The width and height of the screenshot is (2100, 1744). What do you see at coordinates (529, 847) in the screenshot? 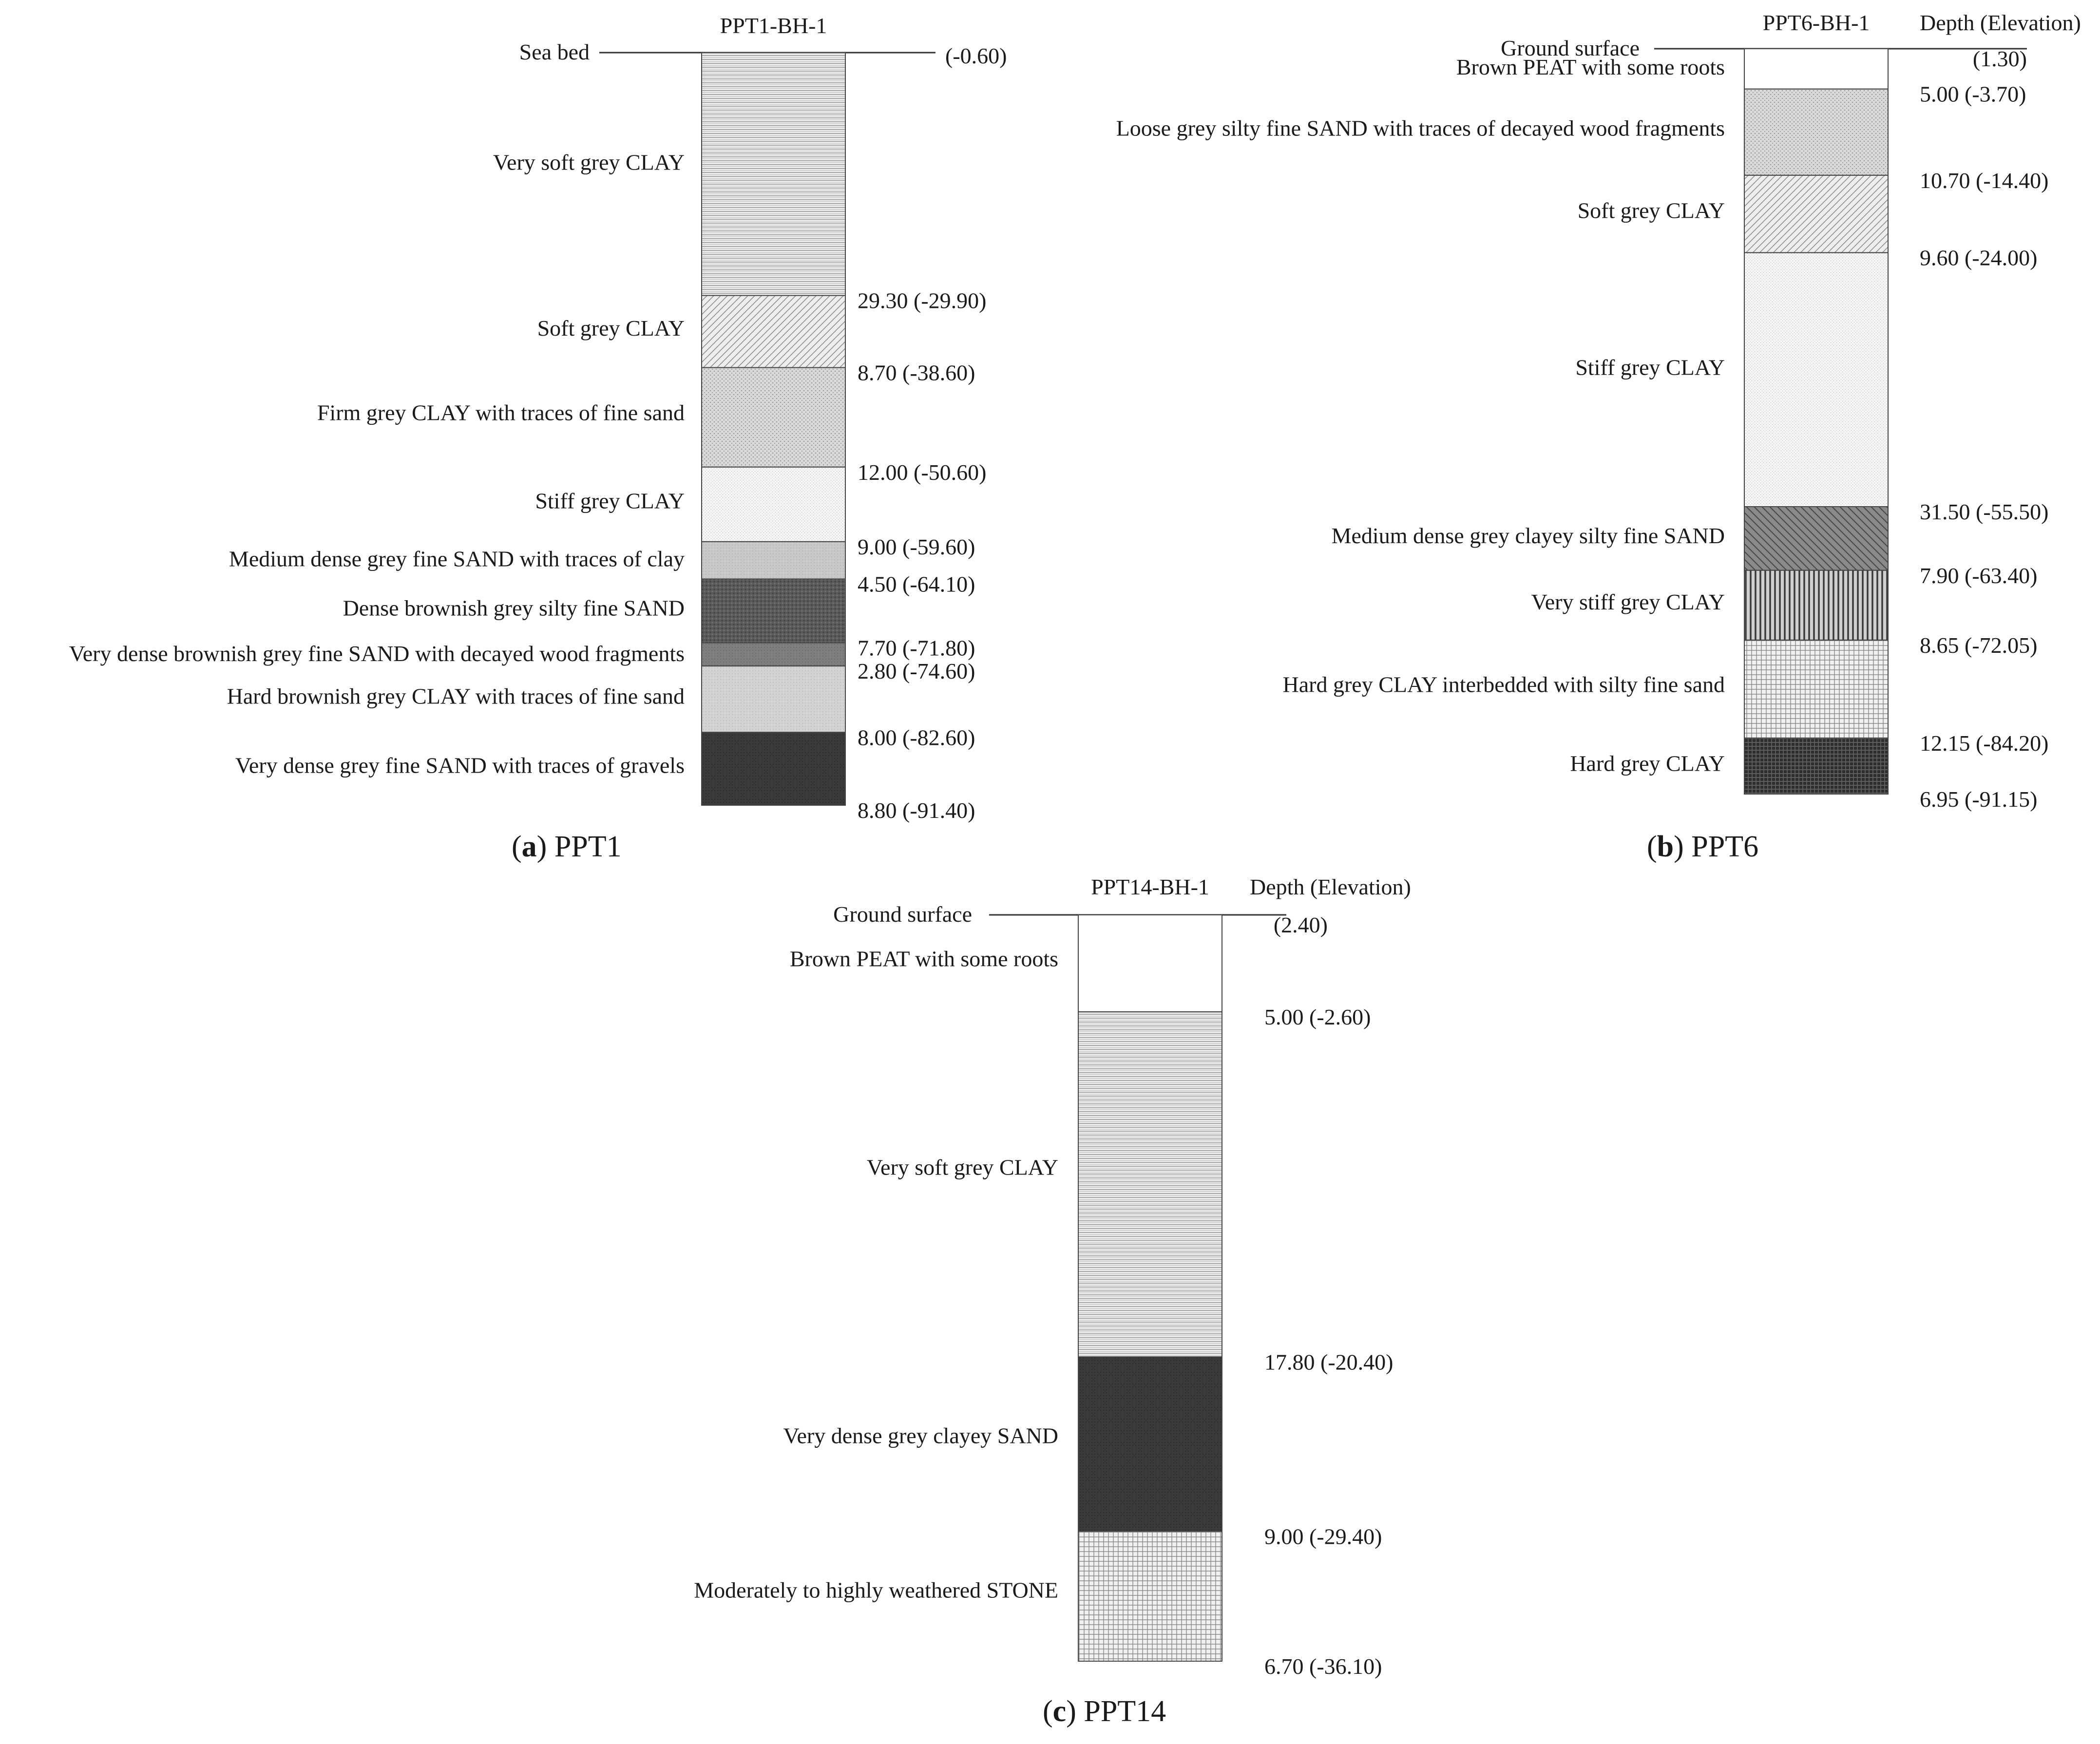
I see `caption-letter: a` at bounding box center [529, 847].